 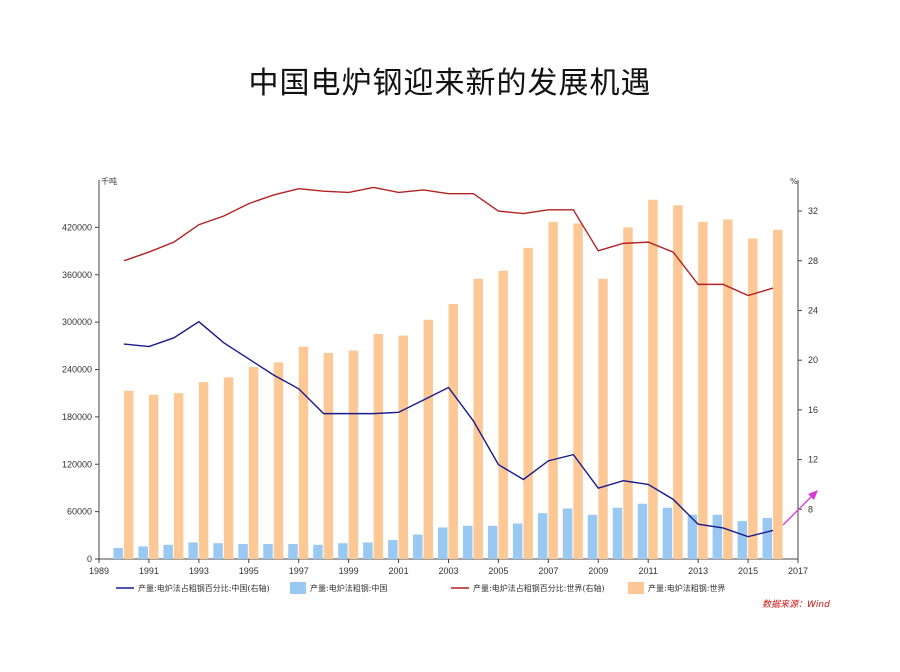 What do you see at coordinates (77, 370) in the screenshot?
I see `left-tick-label: 240000` at bounding box center [77, 370].